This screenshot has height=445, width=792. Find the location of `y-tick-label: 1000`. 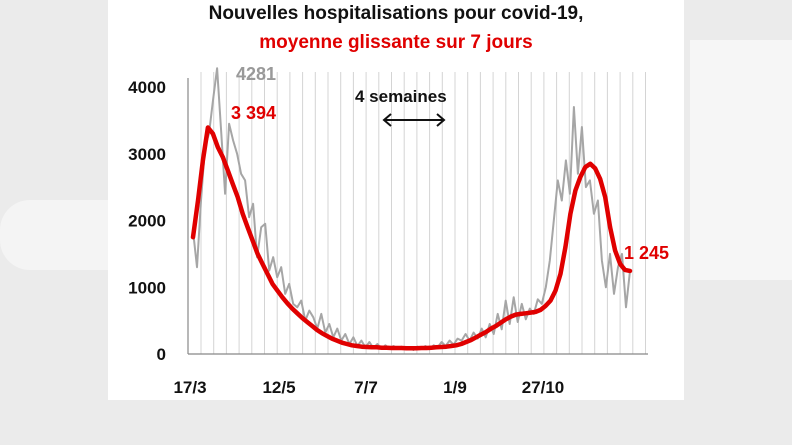

y-tick-label: 1000 is located at coordinates (147, 287).